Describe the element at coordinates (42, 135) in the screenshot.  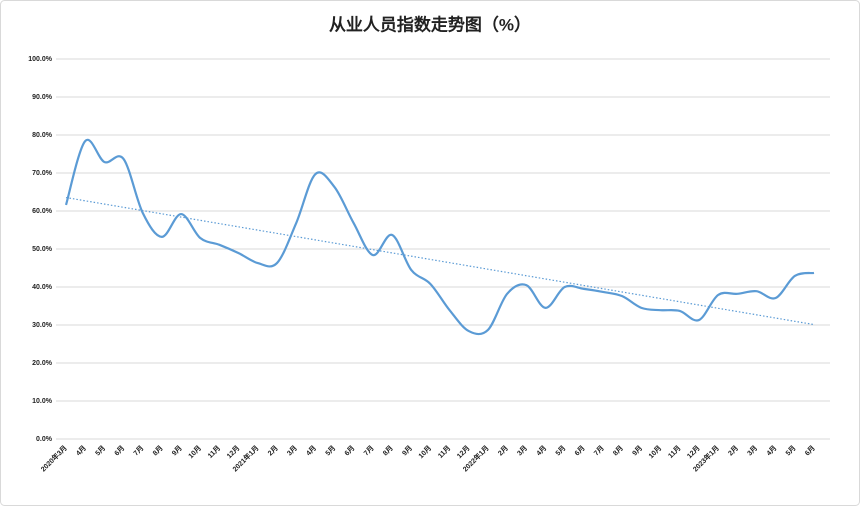
I see `y-tick-label: 80.0%` at that location.